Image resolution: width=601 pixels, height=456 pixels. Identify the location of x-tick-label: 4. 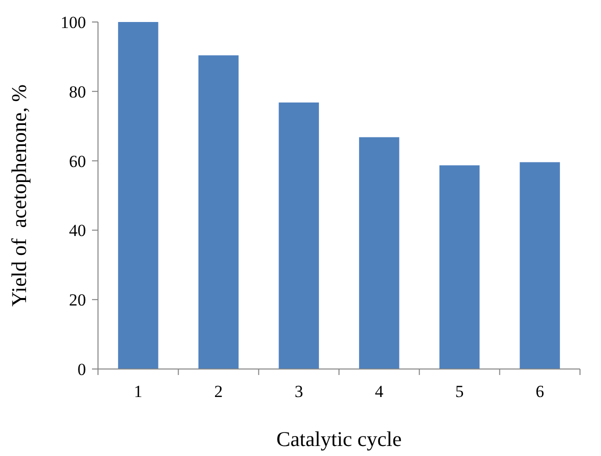
(379, 391).